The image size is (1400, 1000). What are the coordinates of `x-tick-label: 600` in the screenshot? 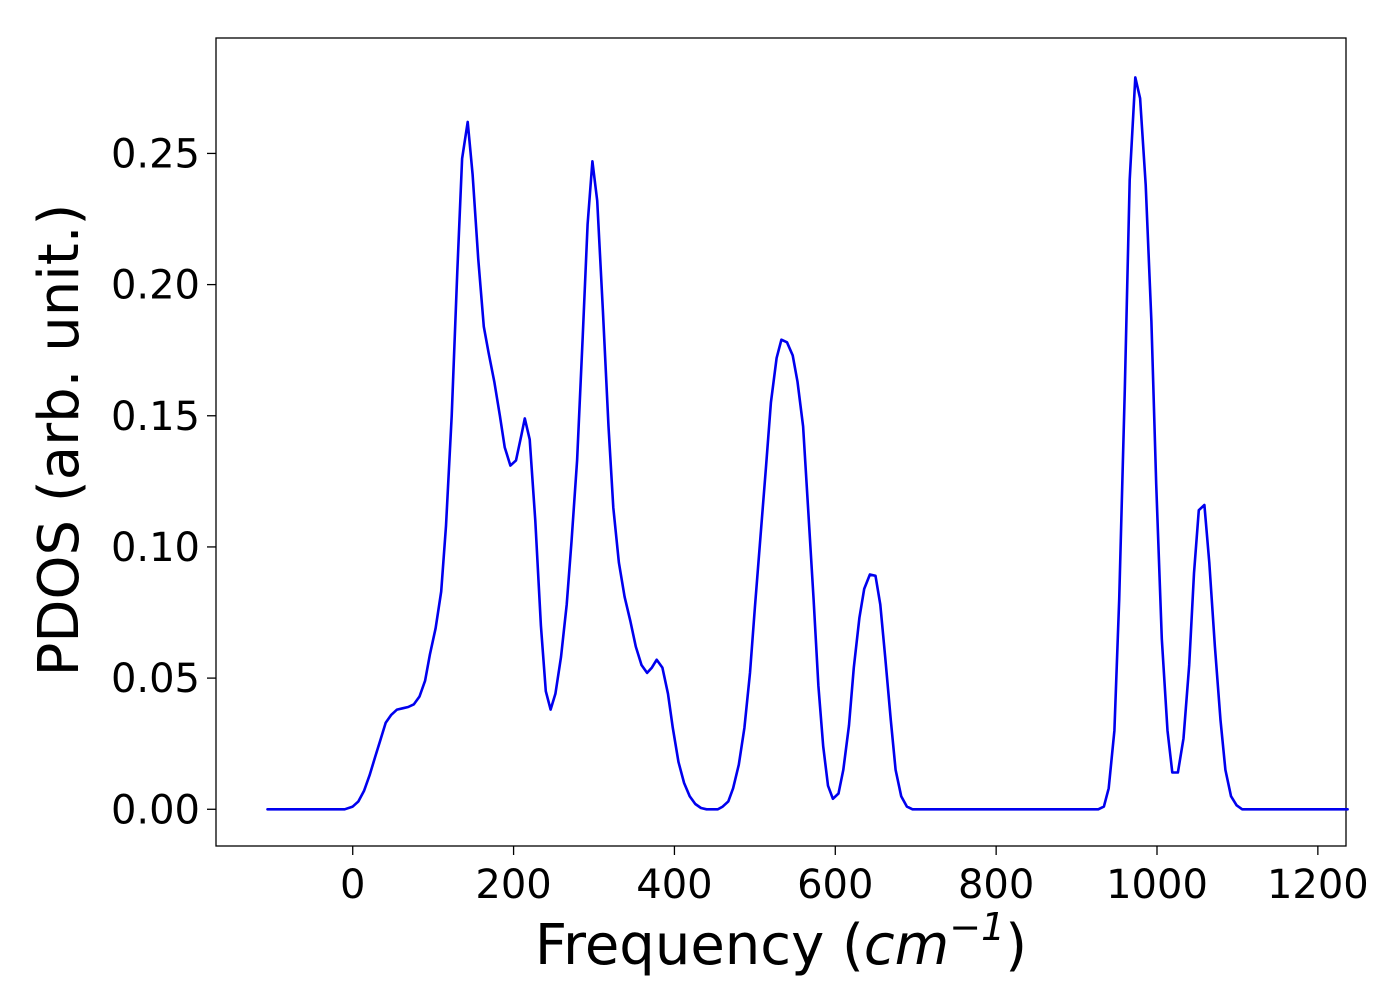 It's located at (835, 885).